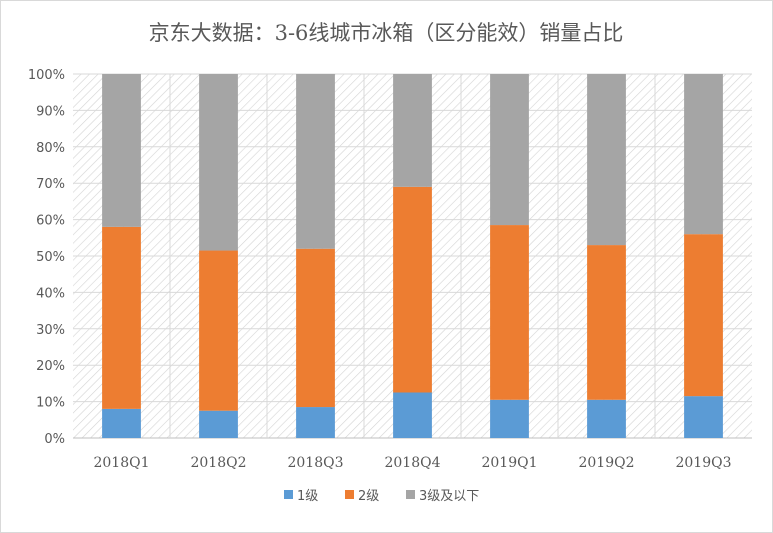 This screenshot has width=773, height=533. I want to click on legend-label: 3级及以下, so click(449, 496).